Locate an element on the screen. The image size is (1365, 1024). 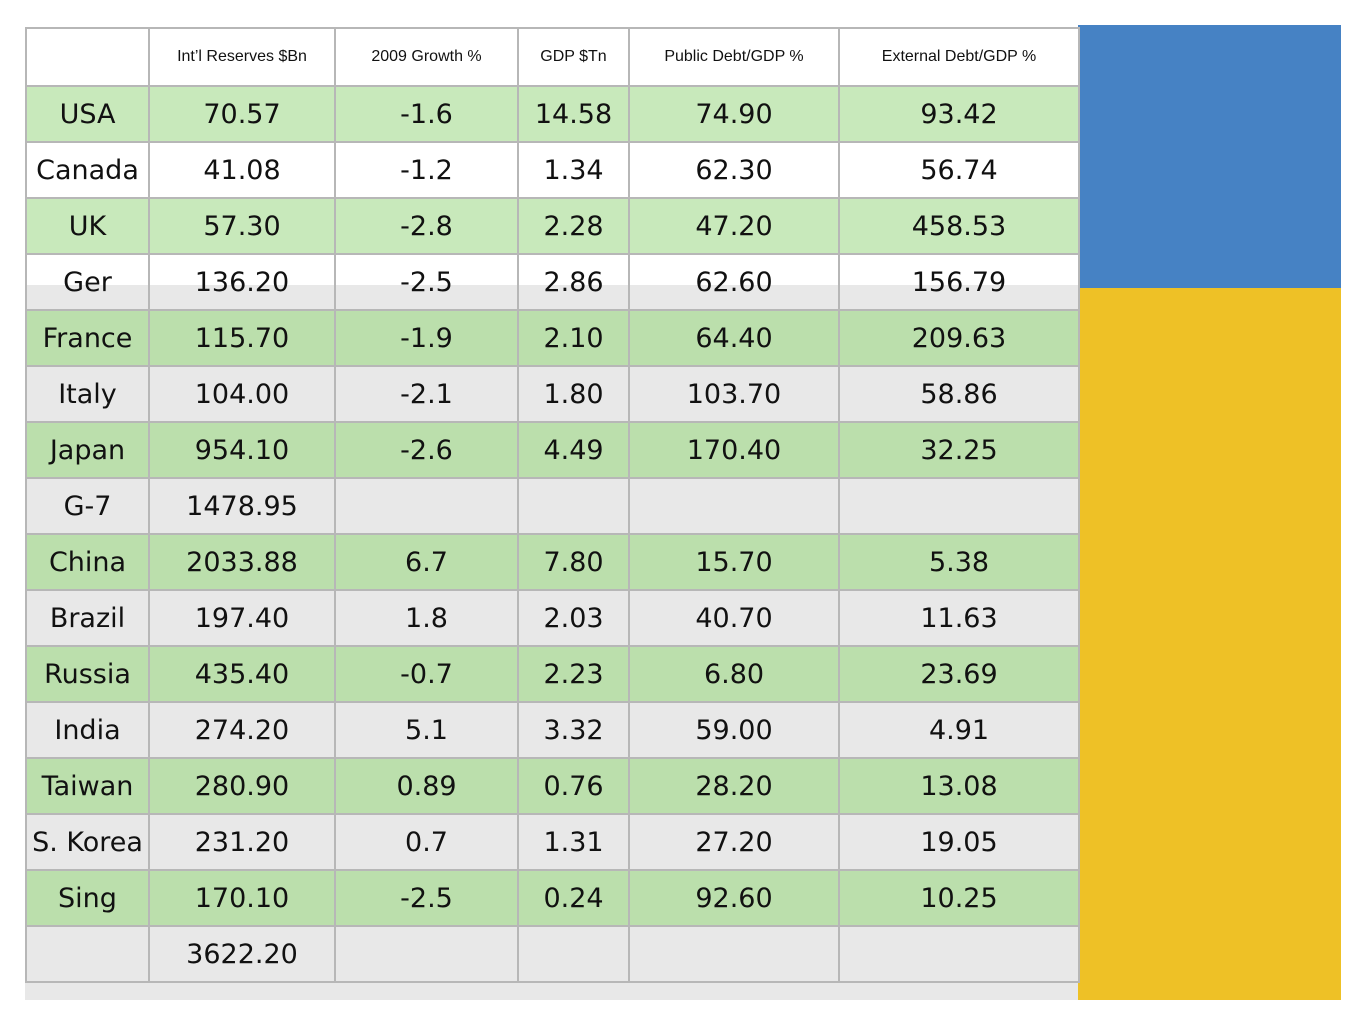
cell-reserves: 2033.88 is located at coordinates (242, 562).